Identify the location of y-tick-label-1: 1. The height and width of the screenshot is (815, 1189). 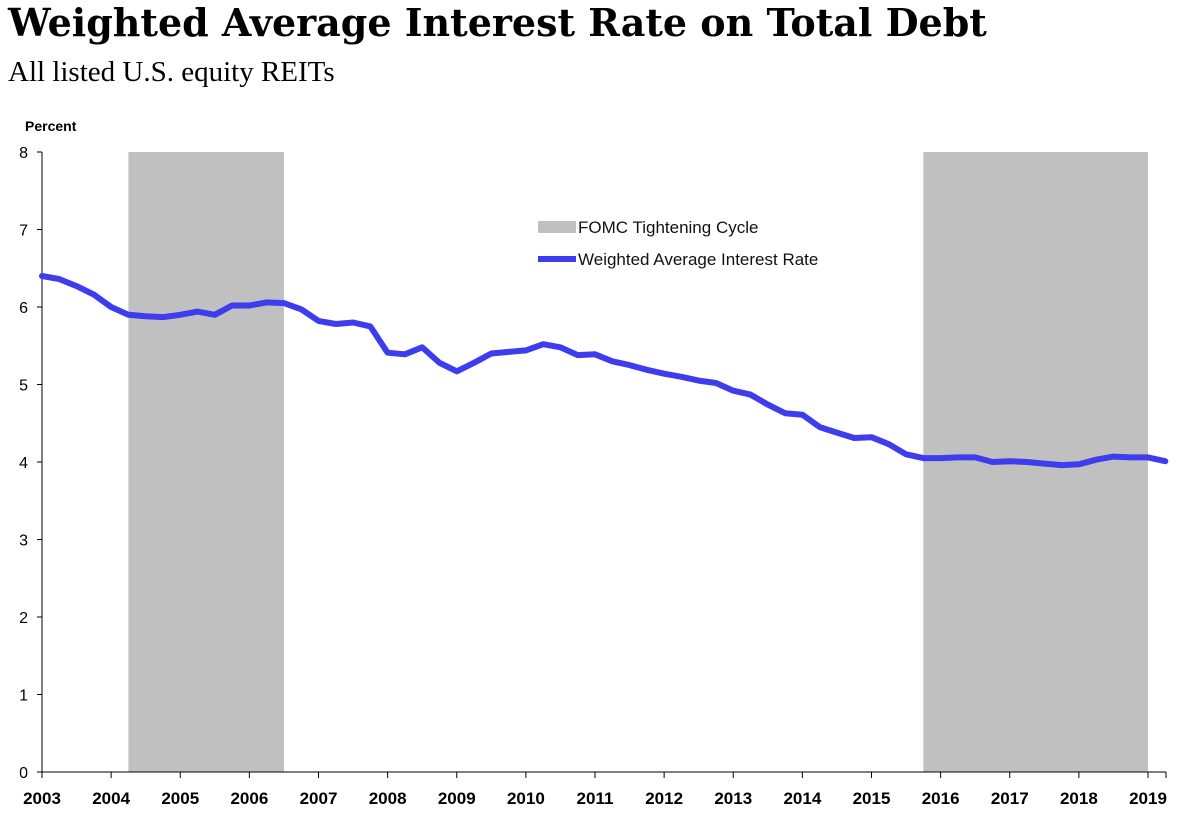
(23, 696).